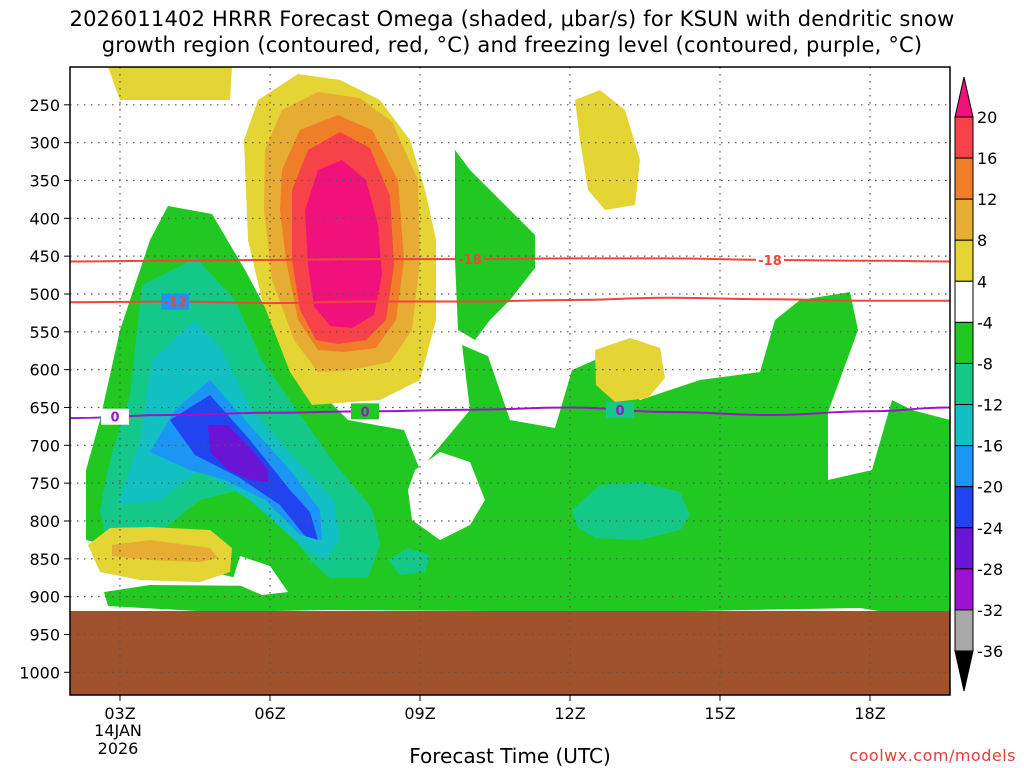  What do you see at coordinates (44, 521) in the screenshot?
I see `y-tick-label-800: 800` at bounding box center [44, 521].